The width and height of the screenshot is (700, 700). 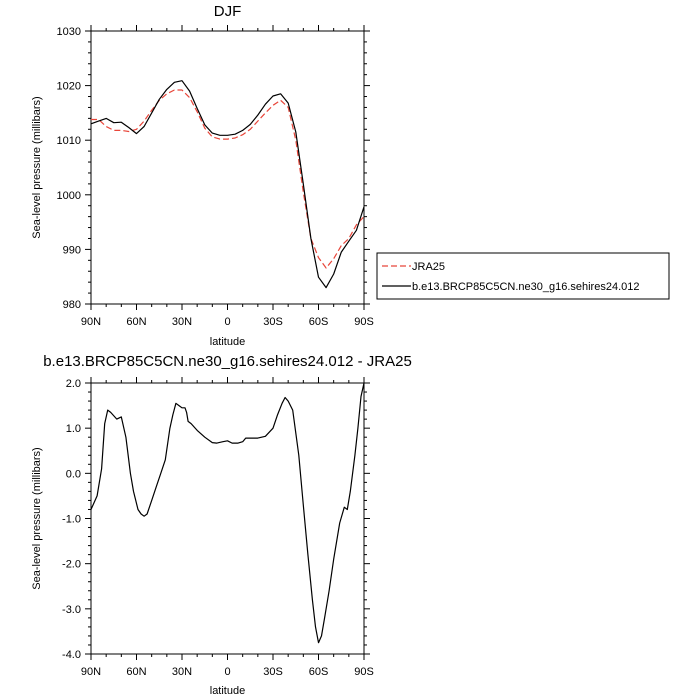 What do you see at coordinates (71, 610) in the screenshot?
I see `y-tick-label: -3.0` at bounding box center [71, 610].